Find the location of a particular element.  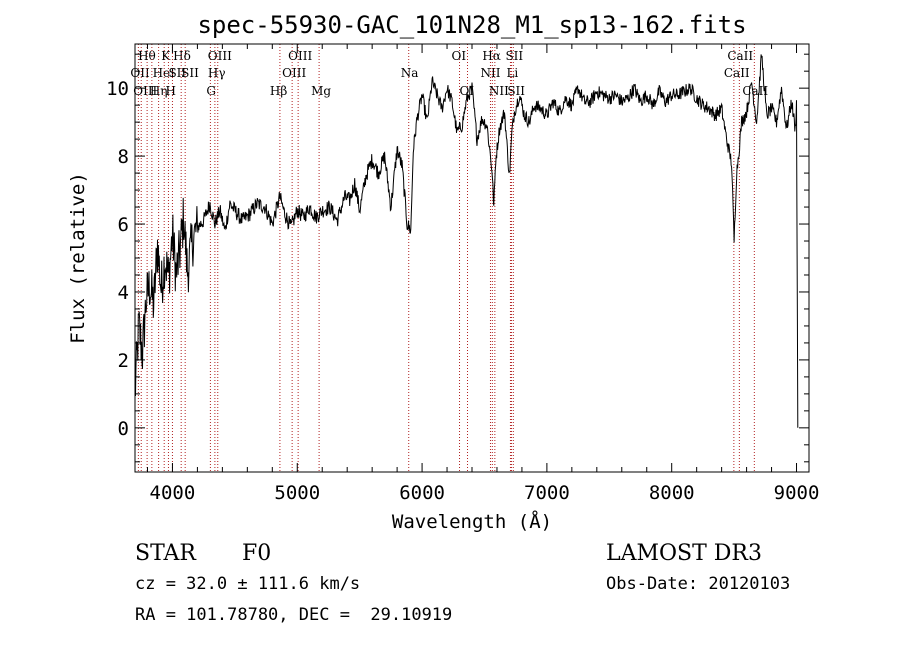

x-tick-label: 8000 is located at coordinates (672, 493).